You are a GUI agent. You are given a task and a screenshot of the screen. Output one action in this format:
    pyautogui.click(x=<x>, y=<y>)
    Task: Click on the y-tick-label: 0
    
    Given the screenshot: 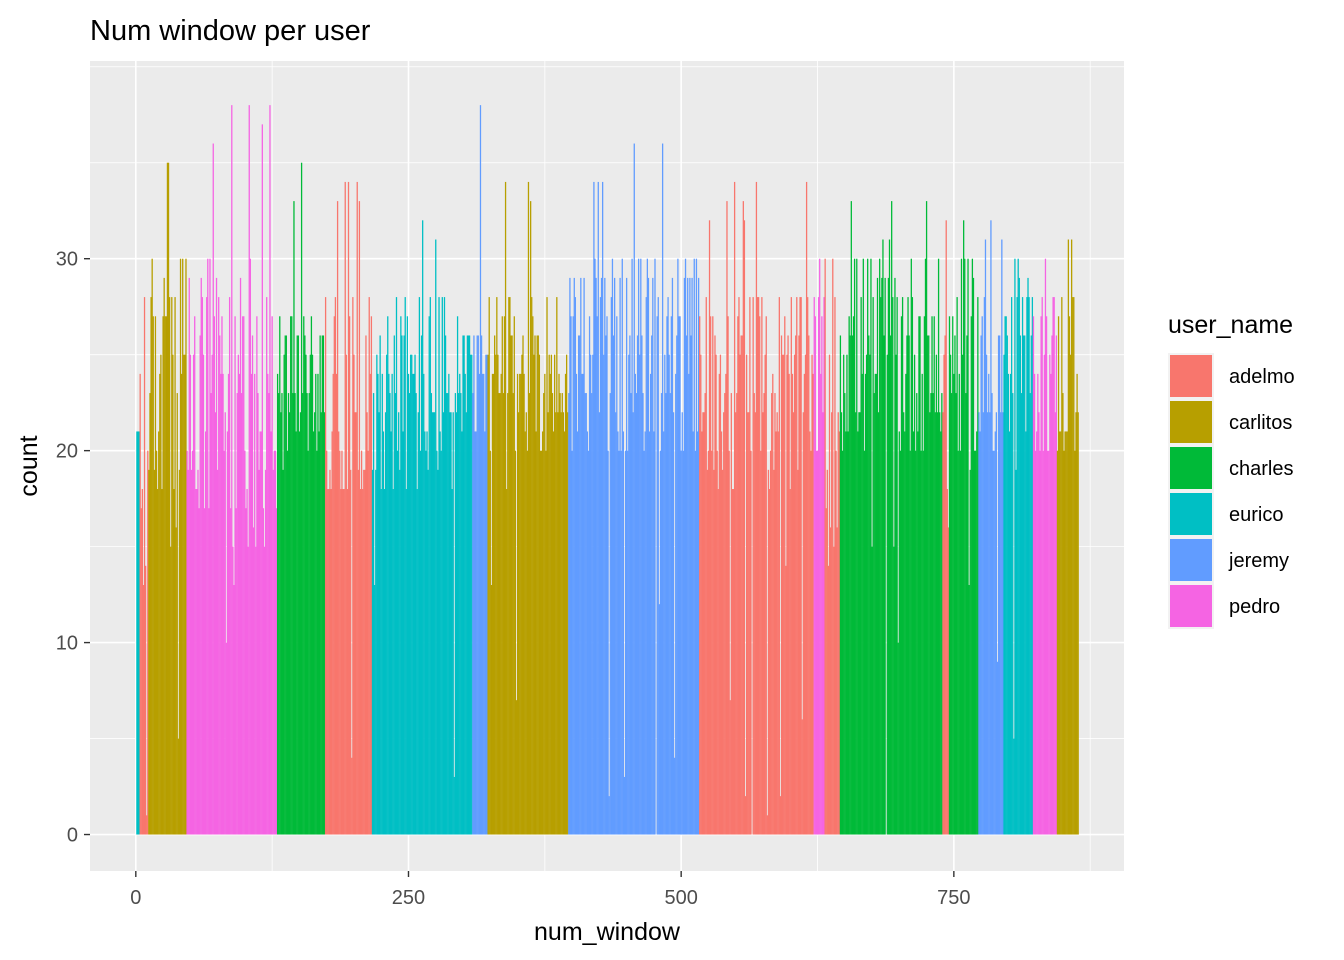 What is the action you would take?
    pyautogui.click(x=72, y=836)
    